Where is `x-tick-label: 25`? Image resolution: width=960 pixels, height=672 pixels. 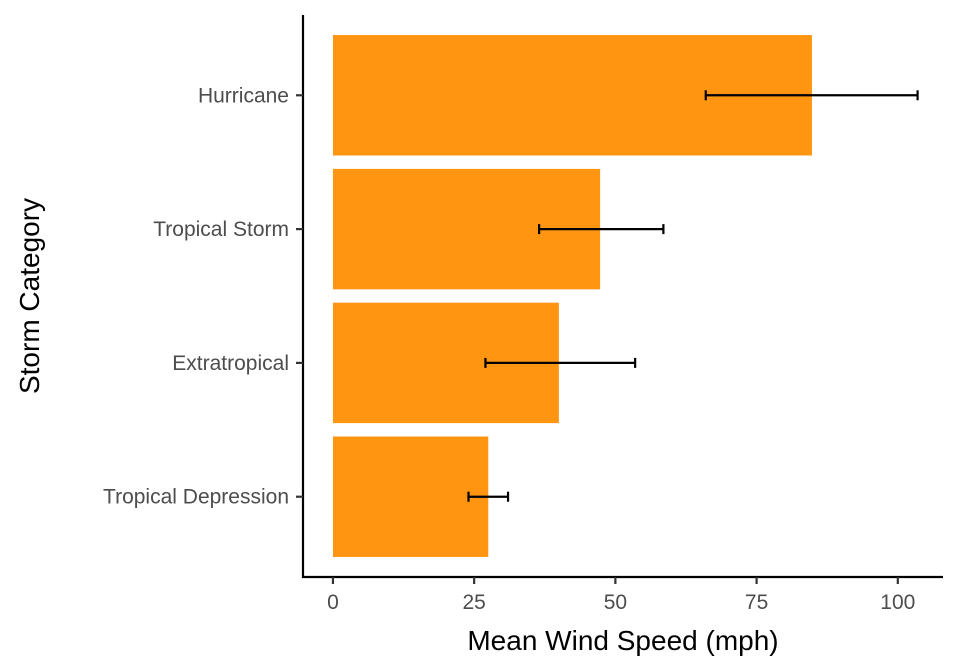 x-tick-label: 25 is located at coordinates (473, 602).